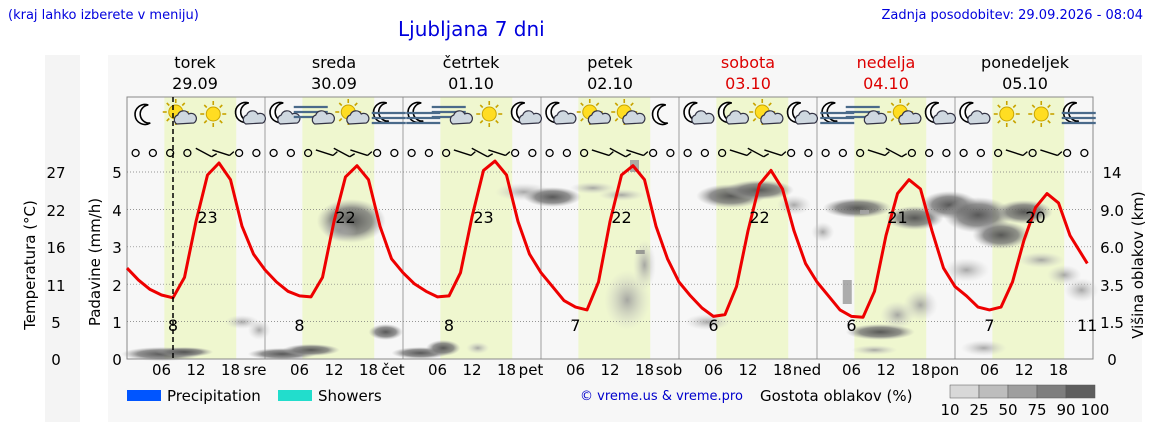 Image resolution: width=1152 pixels, height=443 pixels. What do you see at coordinates (1138, 265) in the screenshot?
I see `cloud-axis-label: Višina oblakov (km)` at bounding box center [1138, 265].